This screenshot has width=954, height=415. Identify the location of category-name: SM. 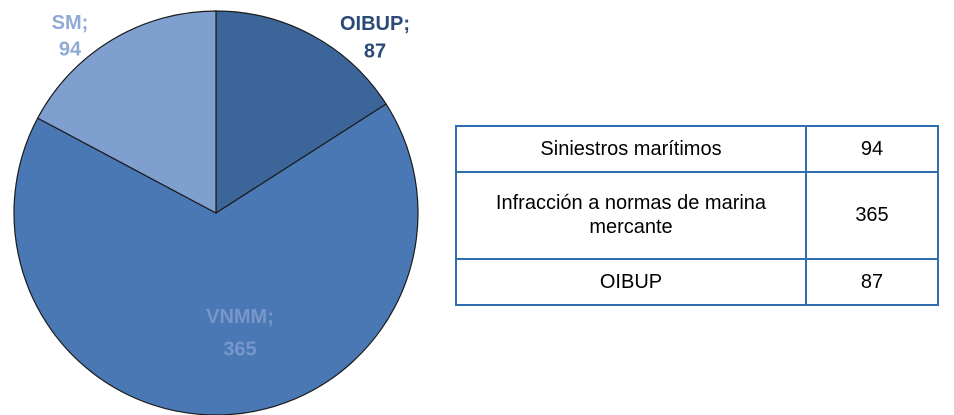
(67, 23).